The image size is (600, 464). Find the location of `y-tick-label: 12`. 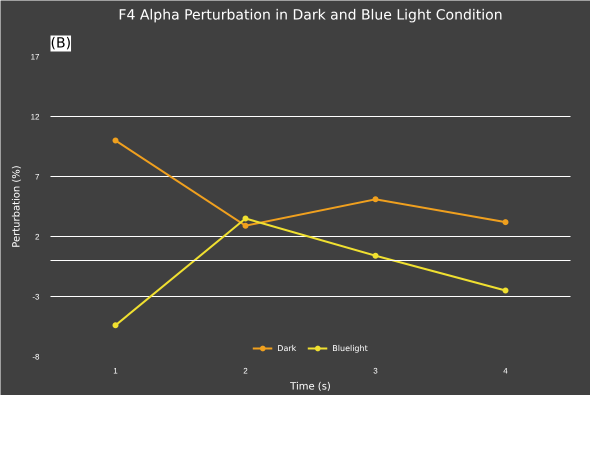

y-tick-label: 12 is located at coordinates (35, 117).